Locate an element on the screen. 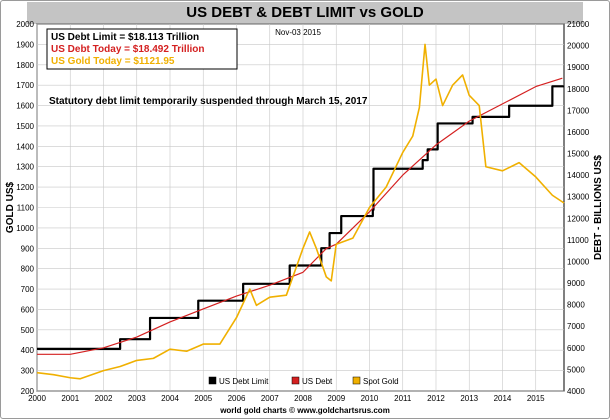 This screenshot has width=610, height=420. right-tick-label: 21000 is located at coordinates (578, 24).